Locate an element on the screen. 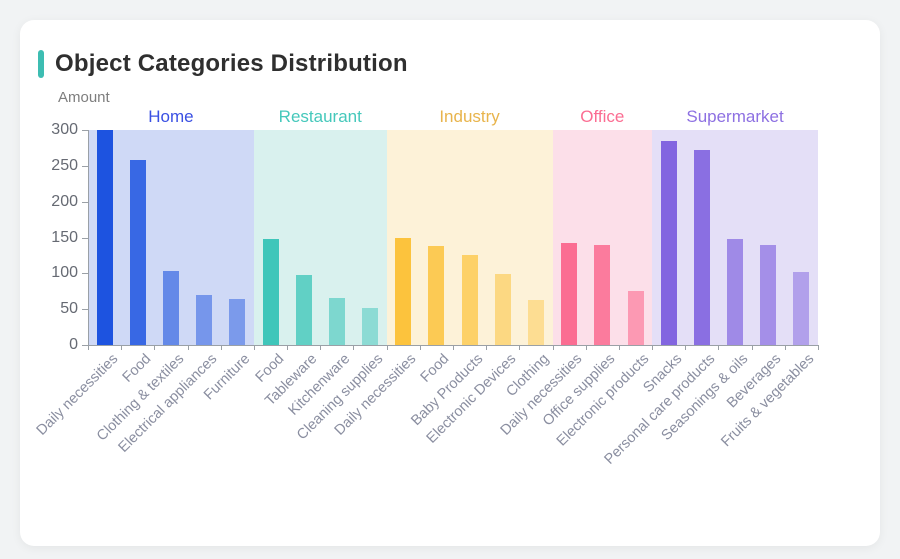 The image size is (900, 559). y-tick-label-0: 0 is located at coordinates (73, 344).